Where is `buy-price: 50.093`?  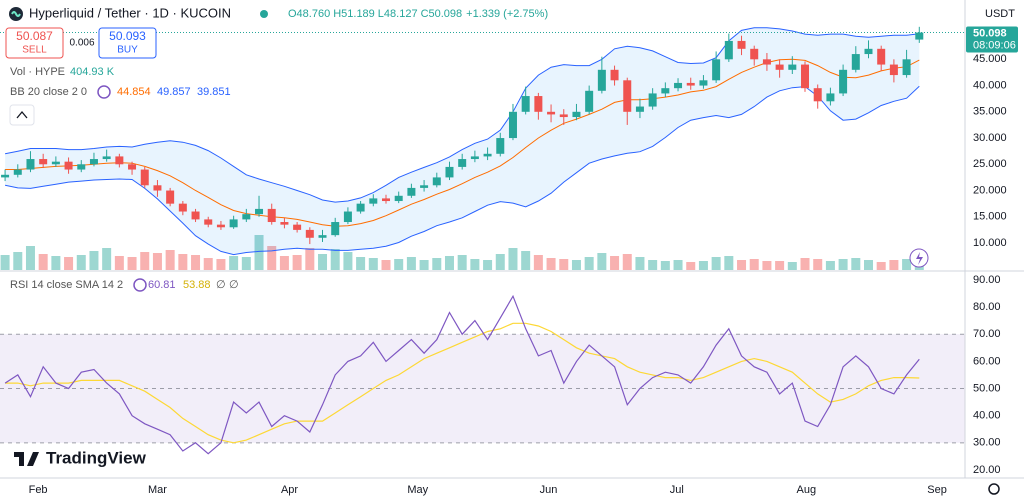
buy-price: 50.093 is located at coordinates (127, 36).